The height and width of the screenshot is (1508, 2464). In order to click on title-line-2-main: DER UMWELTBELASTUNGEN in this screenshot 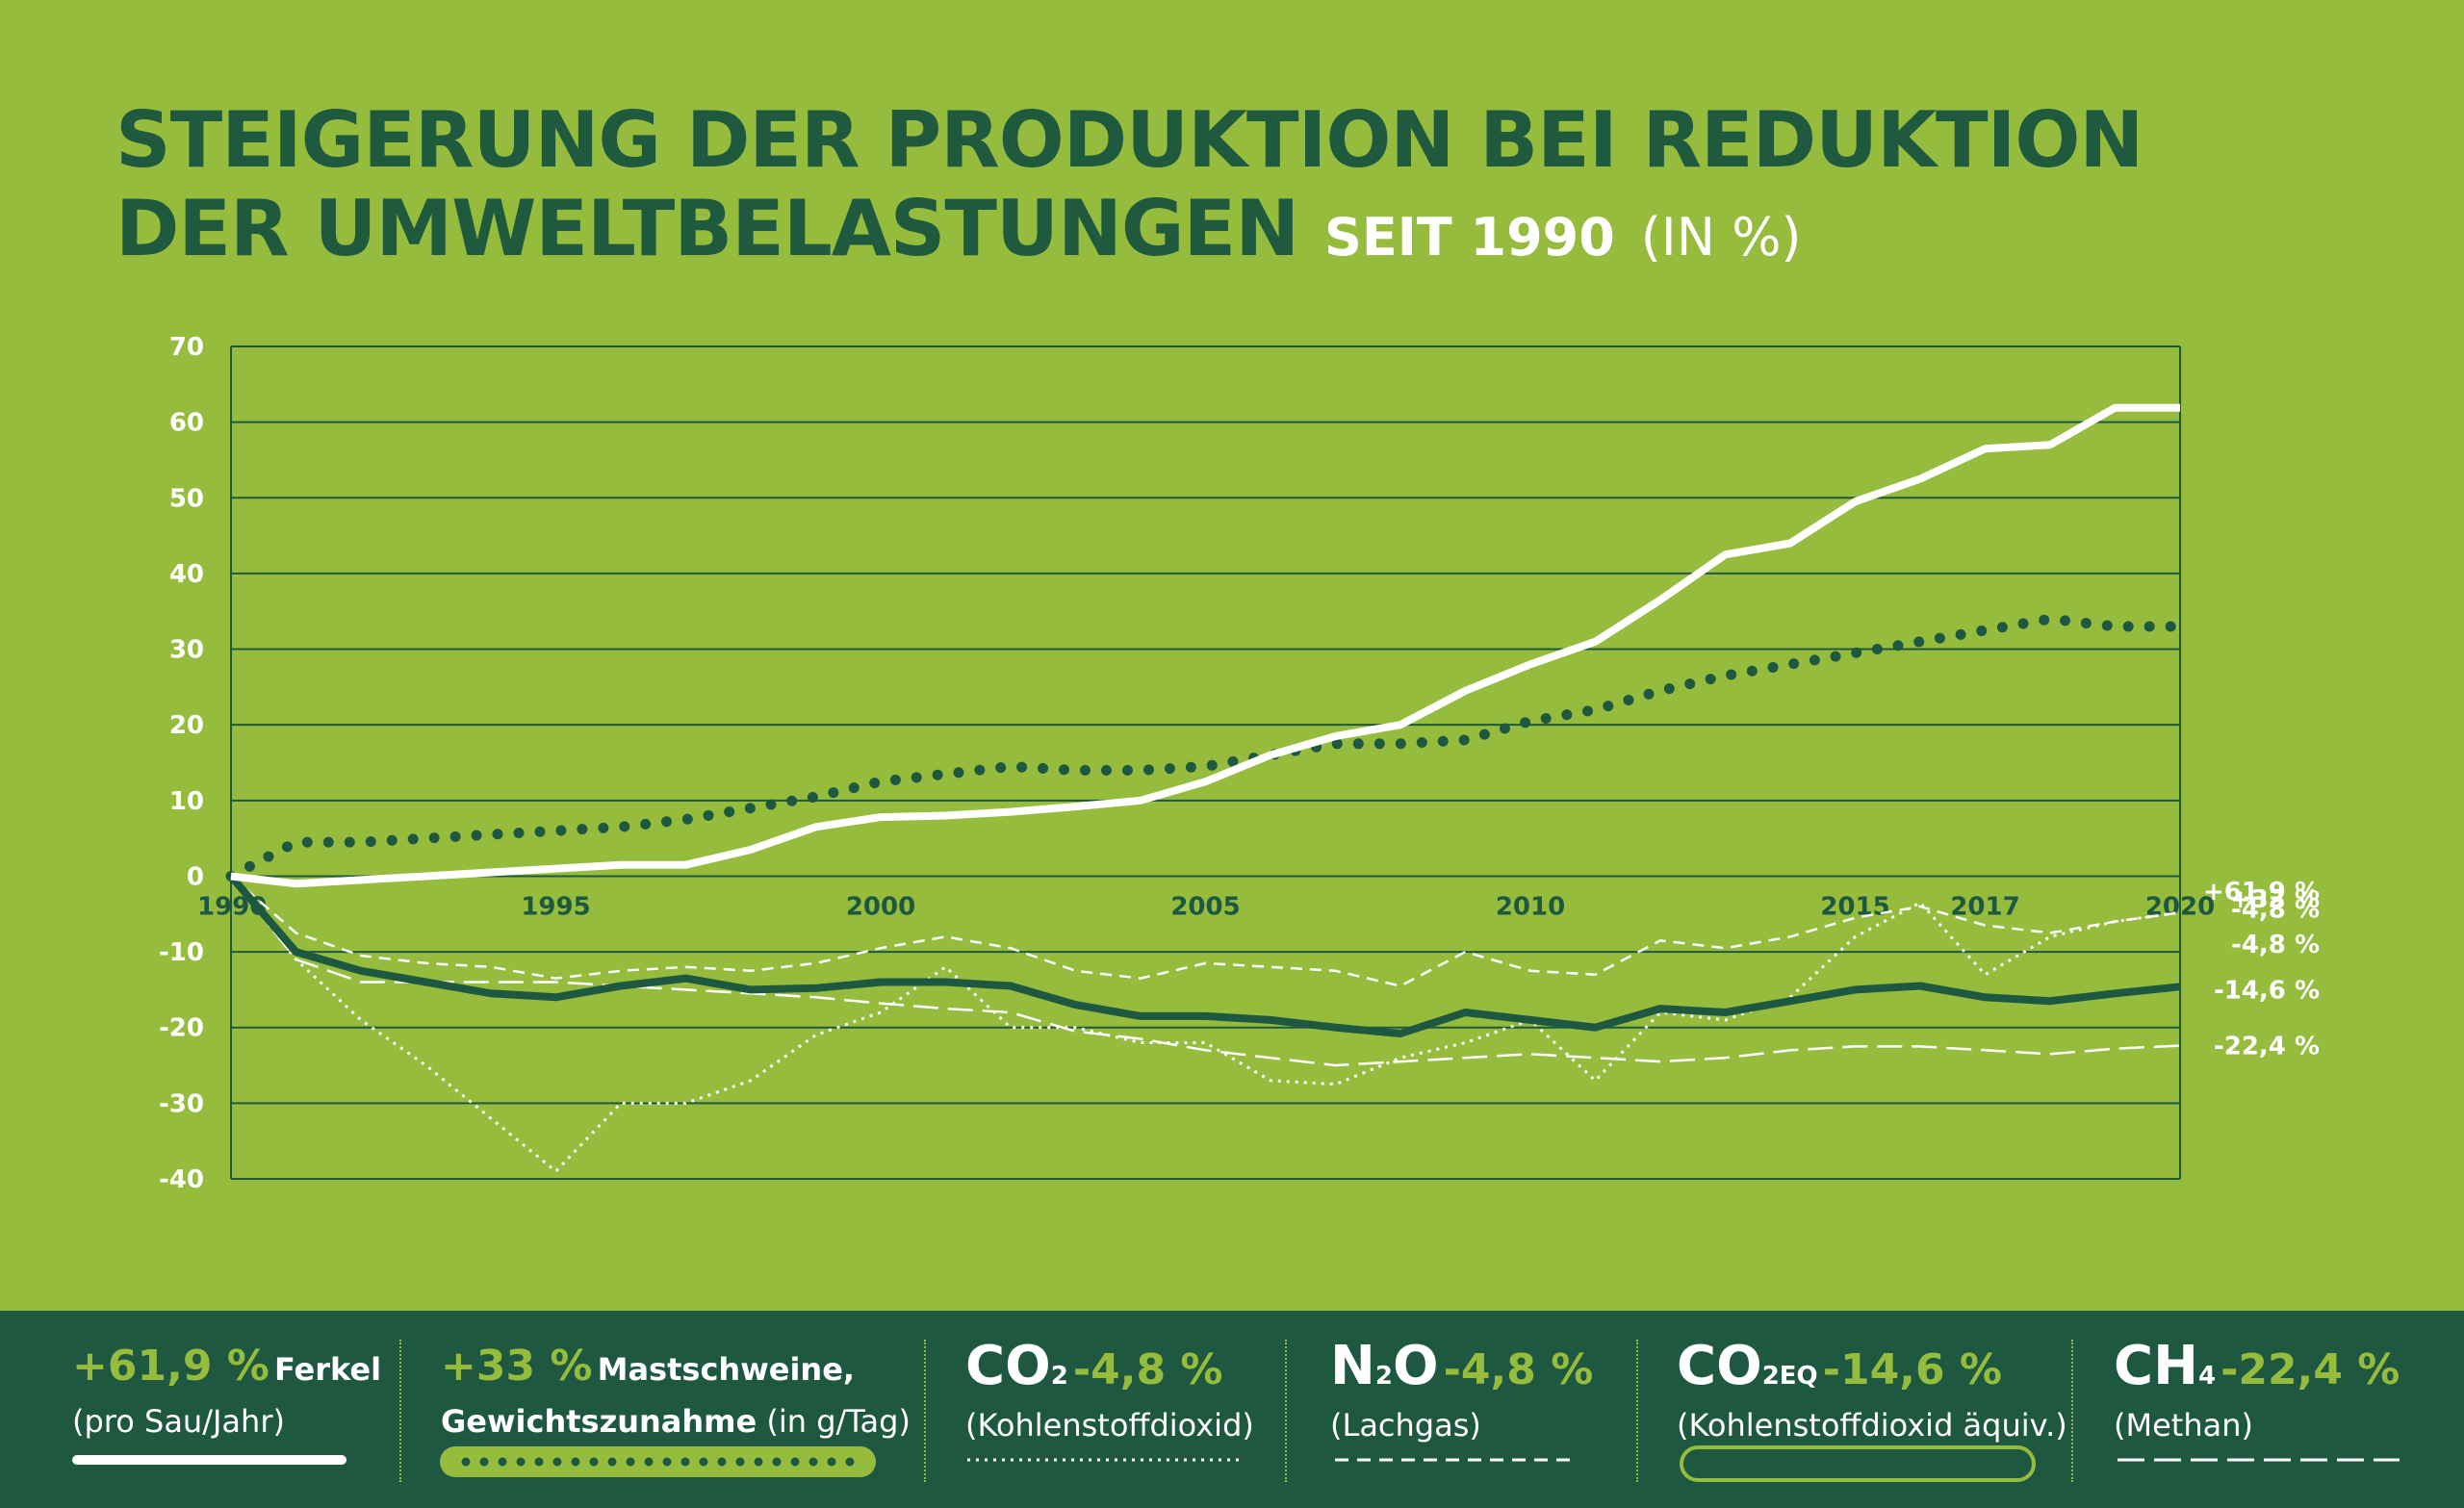, I will do `click(707, 228)`.